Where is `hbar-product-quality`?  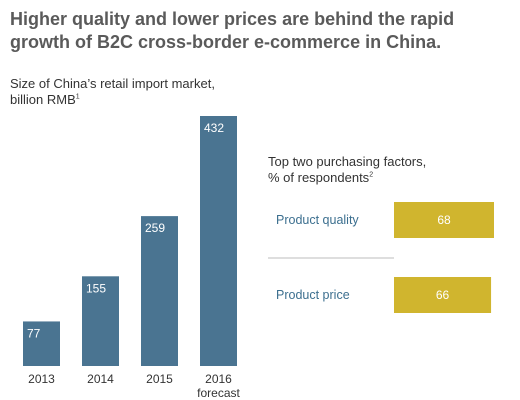 hbar-product-quality is located at coordinates (444, 220).